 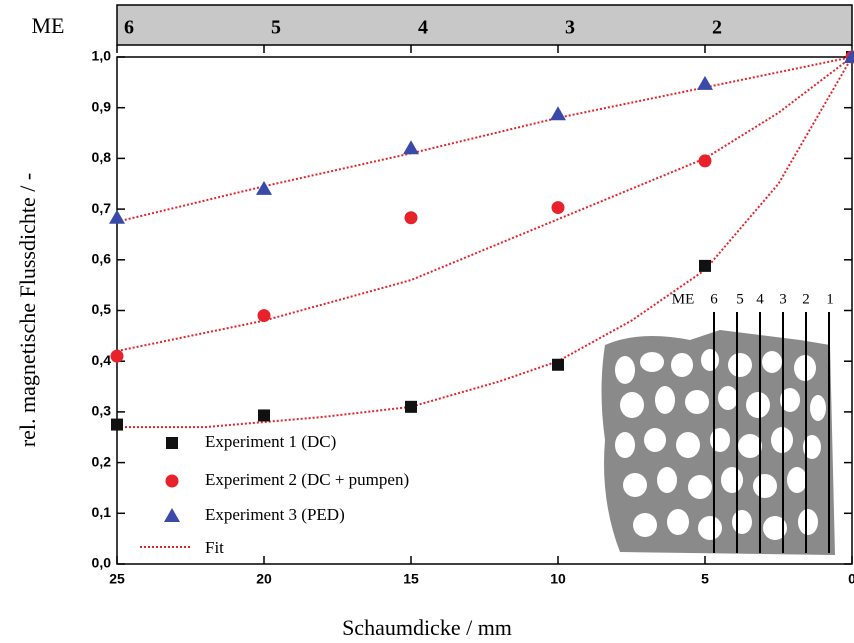 What do you see at coordinates (102, 563) in the screenshot?
I see `y-tick-label: 0,0` at bounding box center [102, 563].